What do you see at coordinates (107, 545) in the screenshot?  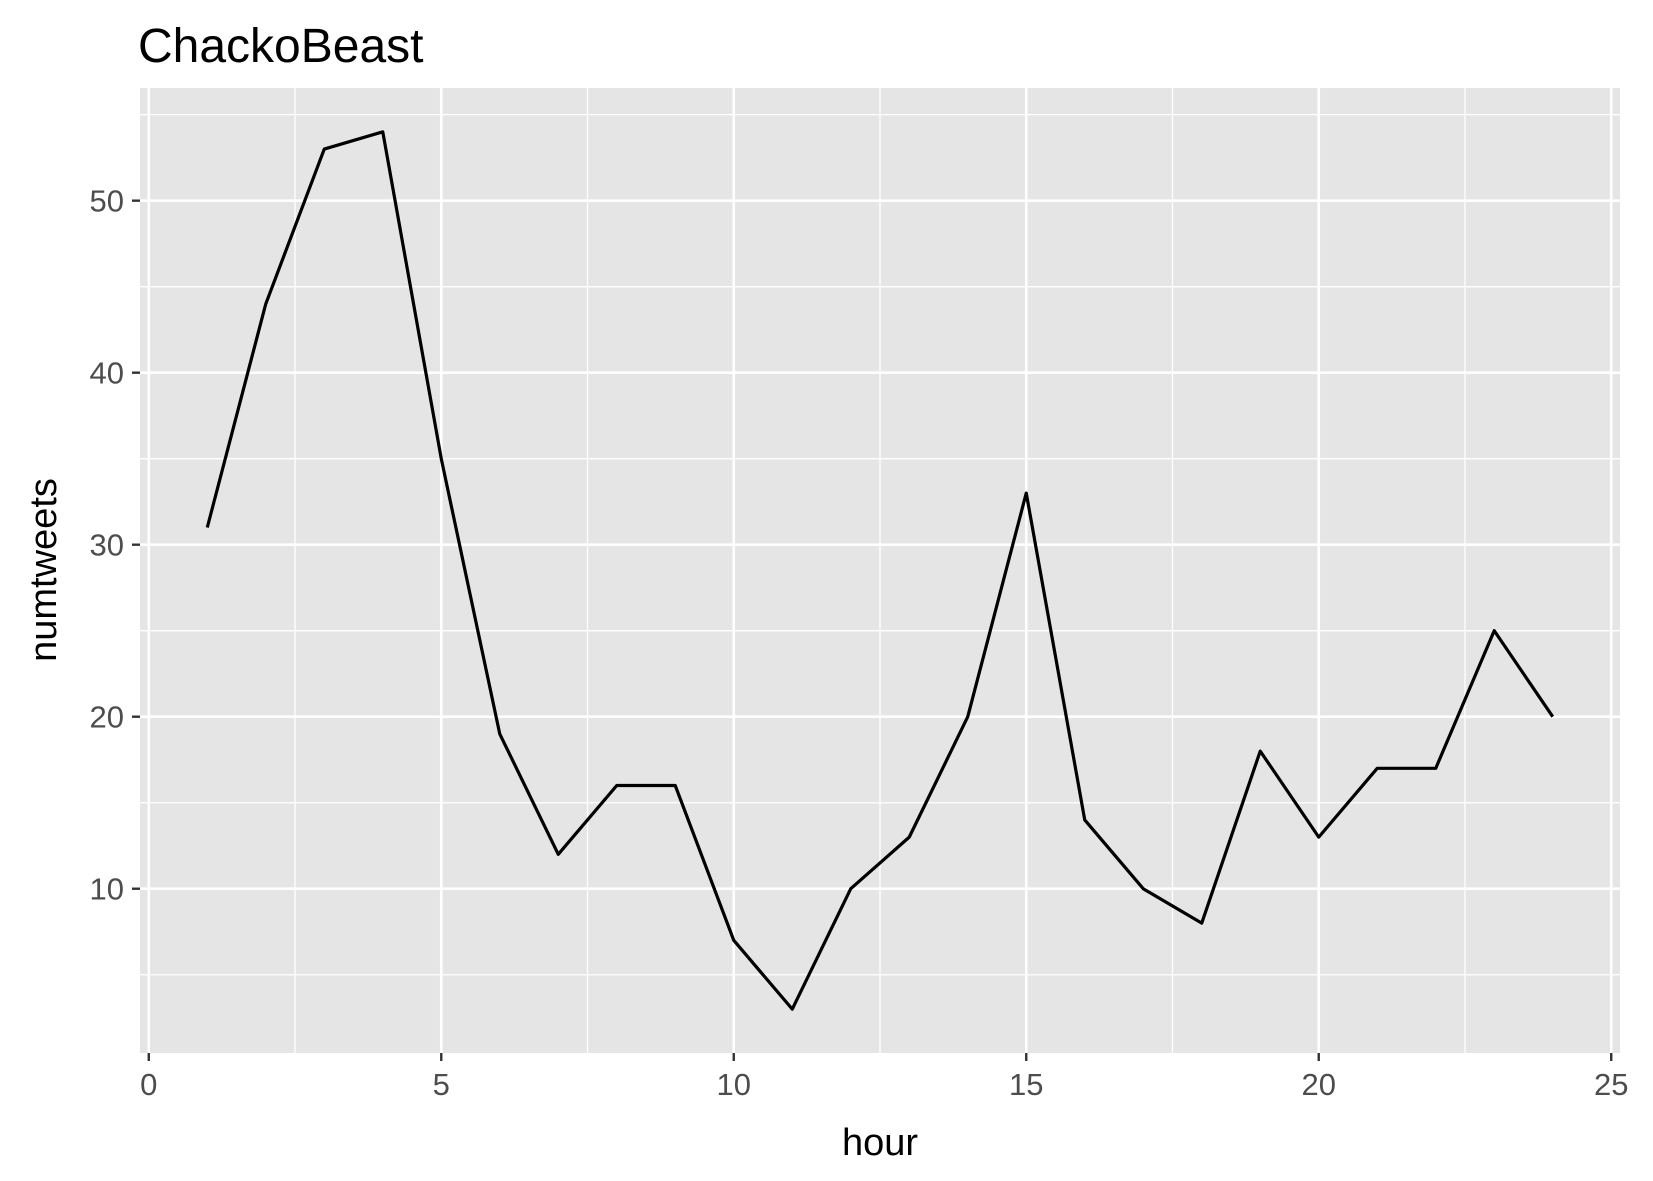 I see `y-tick-label: 30` at bounding box center [107, 545].